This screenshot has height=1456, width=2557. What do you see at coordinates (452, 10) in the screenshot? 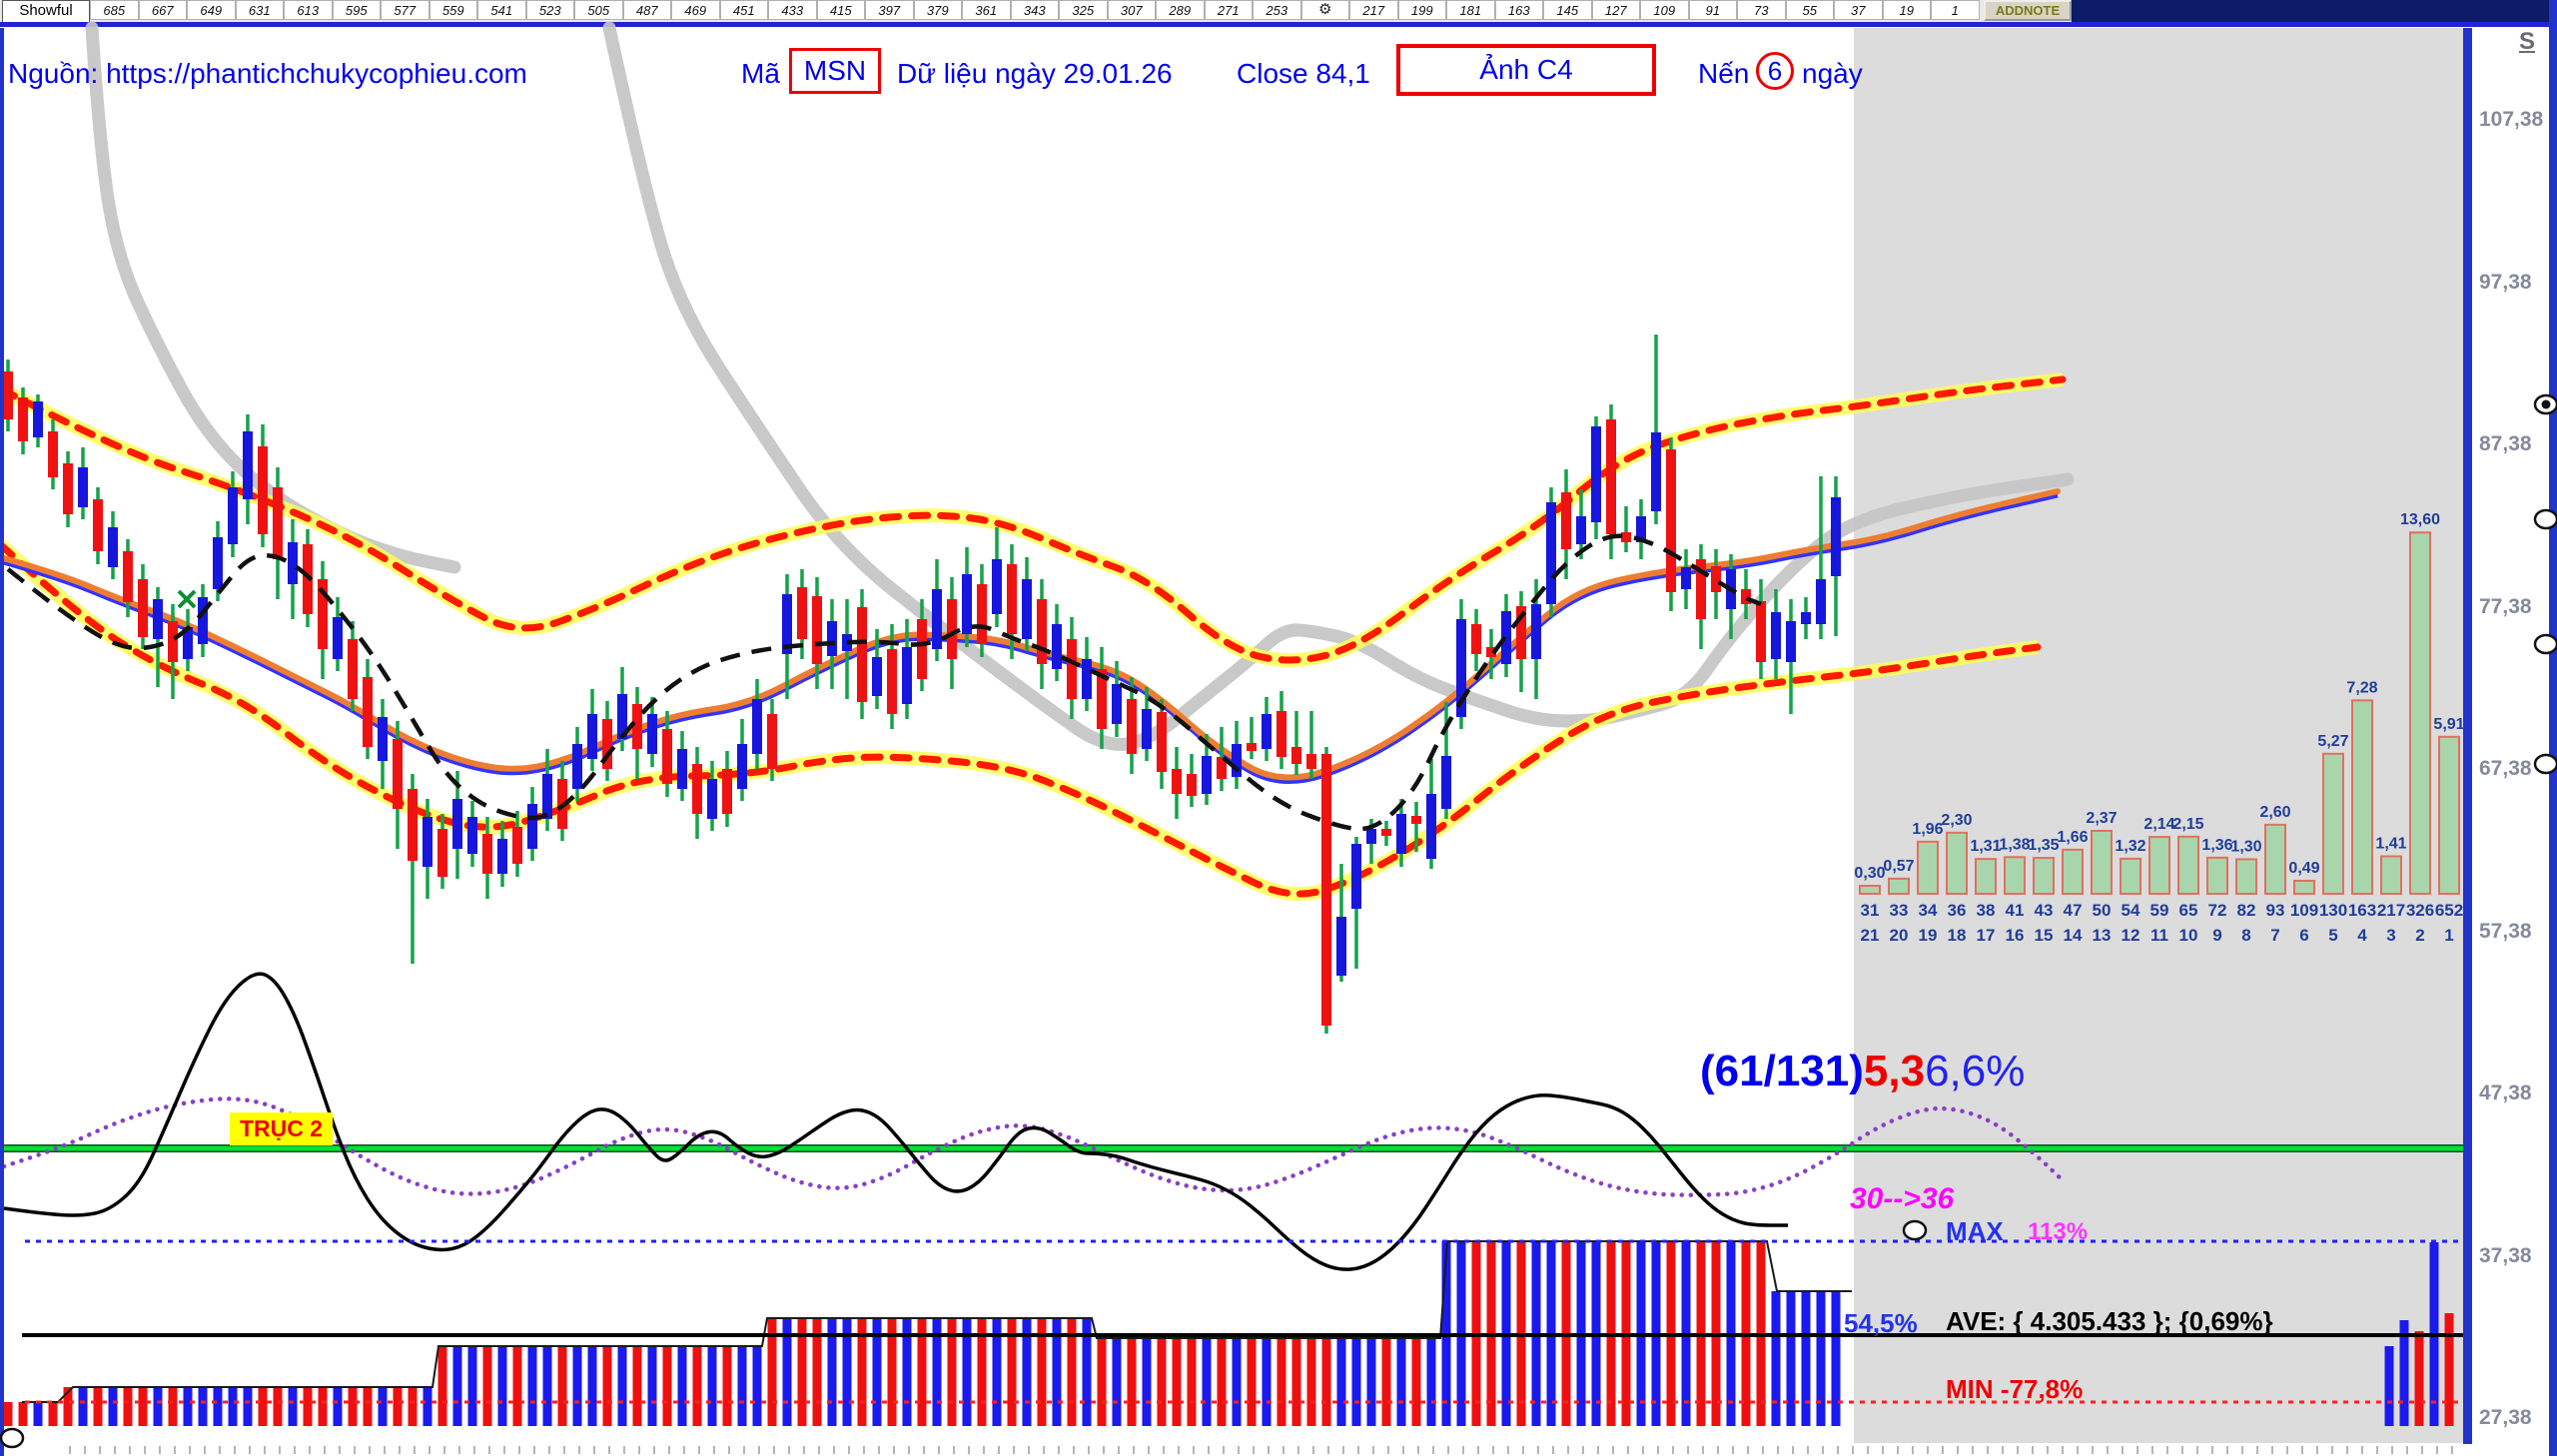
I see `period-number-cell: 559` at bounding box center [452, 10].